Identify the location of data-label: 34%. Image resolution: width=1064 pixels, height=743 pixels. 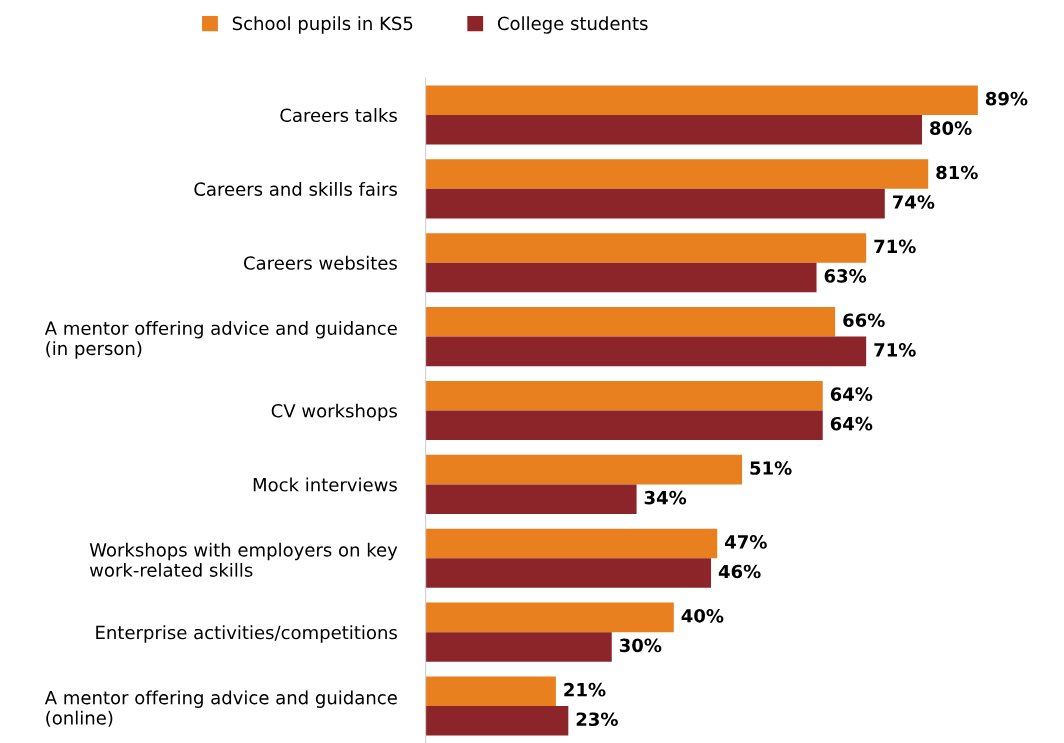
(665, 497).